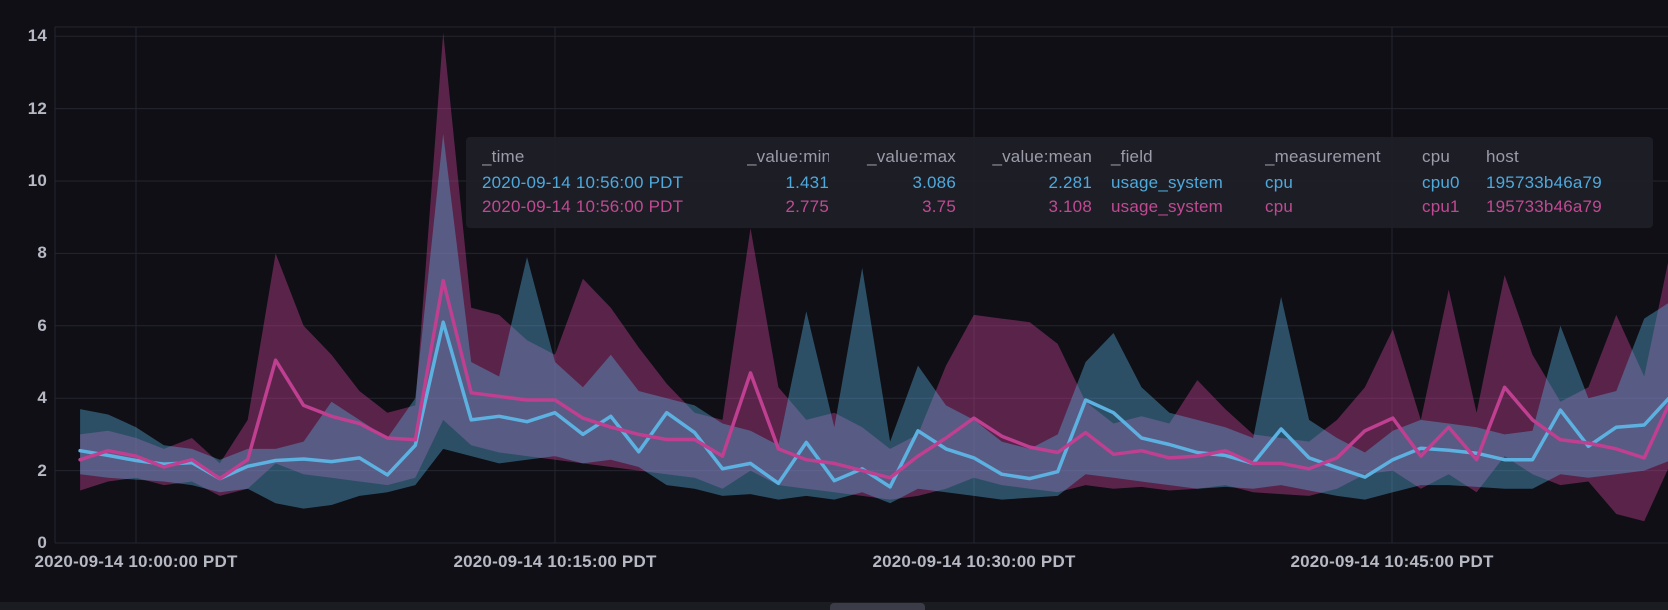 The height and width of the screenshot is (610, 1668). What do you see at coordinates (1042, 156) in the screenshot?
I see `tooltip-cell: _value:mean` at bounding box center [1042, 156].